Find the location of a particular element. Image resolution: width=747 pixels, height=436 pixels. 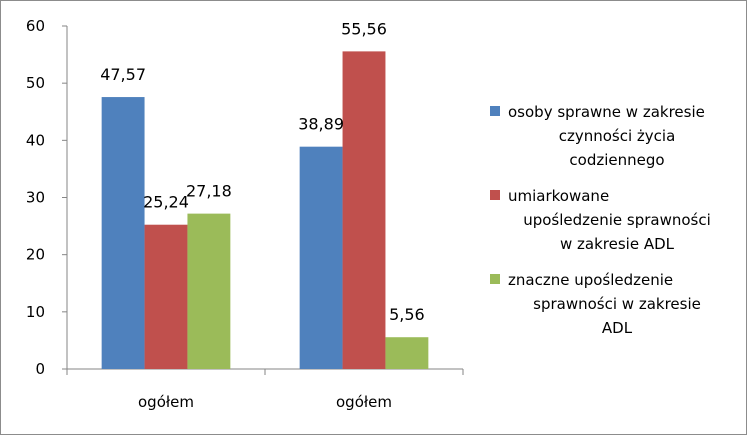

legend-label: ADL is located at coordinates (617, 328).